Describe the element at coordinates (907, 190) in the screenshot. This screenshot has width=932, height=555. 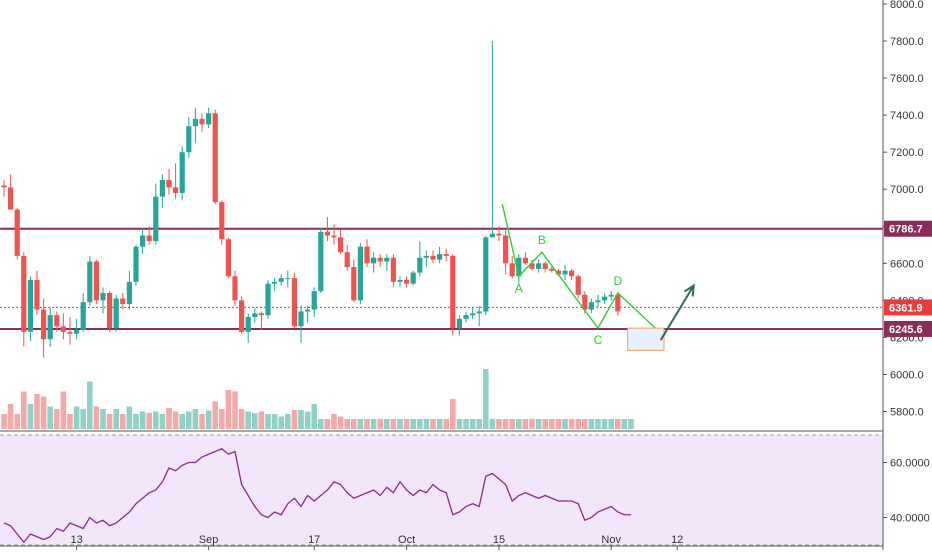
I see `y-tick-label: 7000.0` at that location.